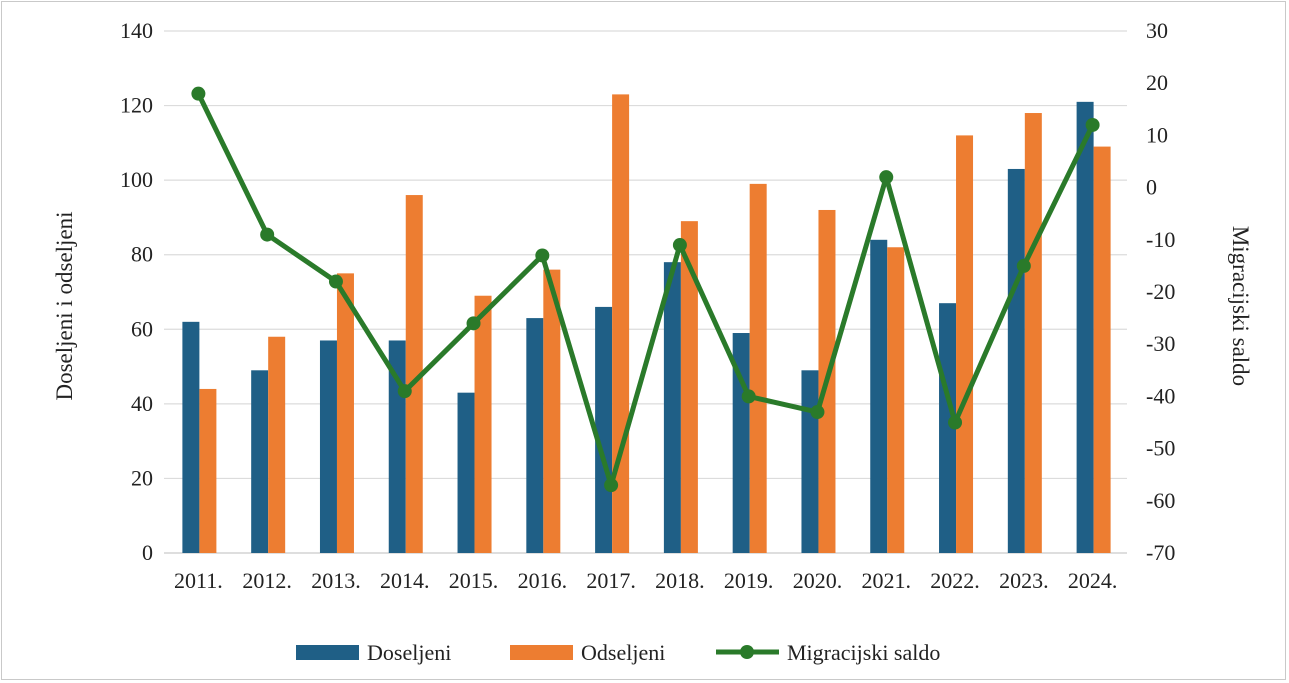 The image size is (1289, 683). I want to click on legend-swatch-marker, so click(747, 652).